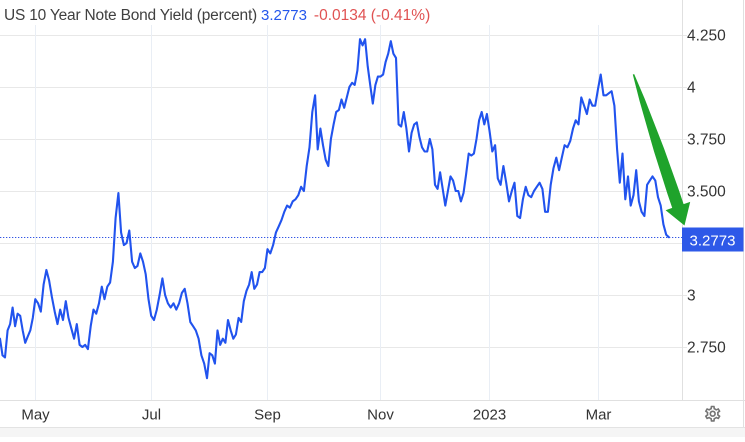 The image size is (745, 442). What do you see at coordinates (489, 415) in the screenshot?
I see `svg-text: 2023` at bounding box center [489, 415].